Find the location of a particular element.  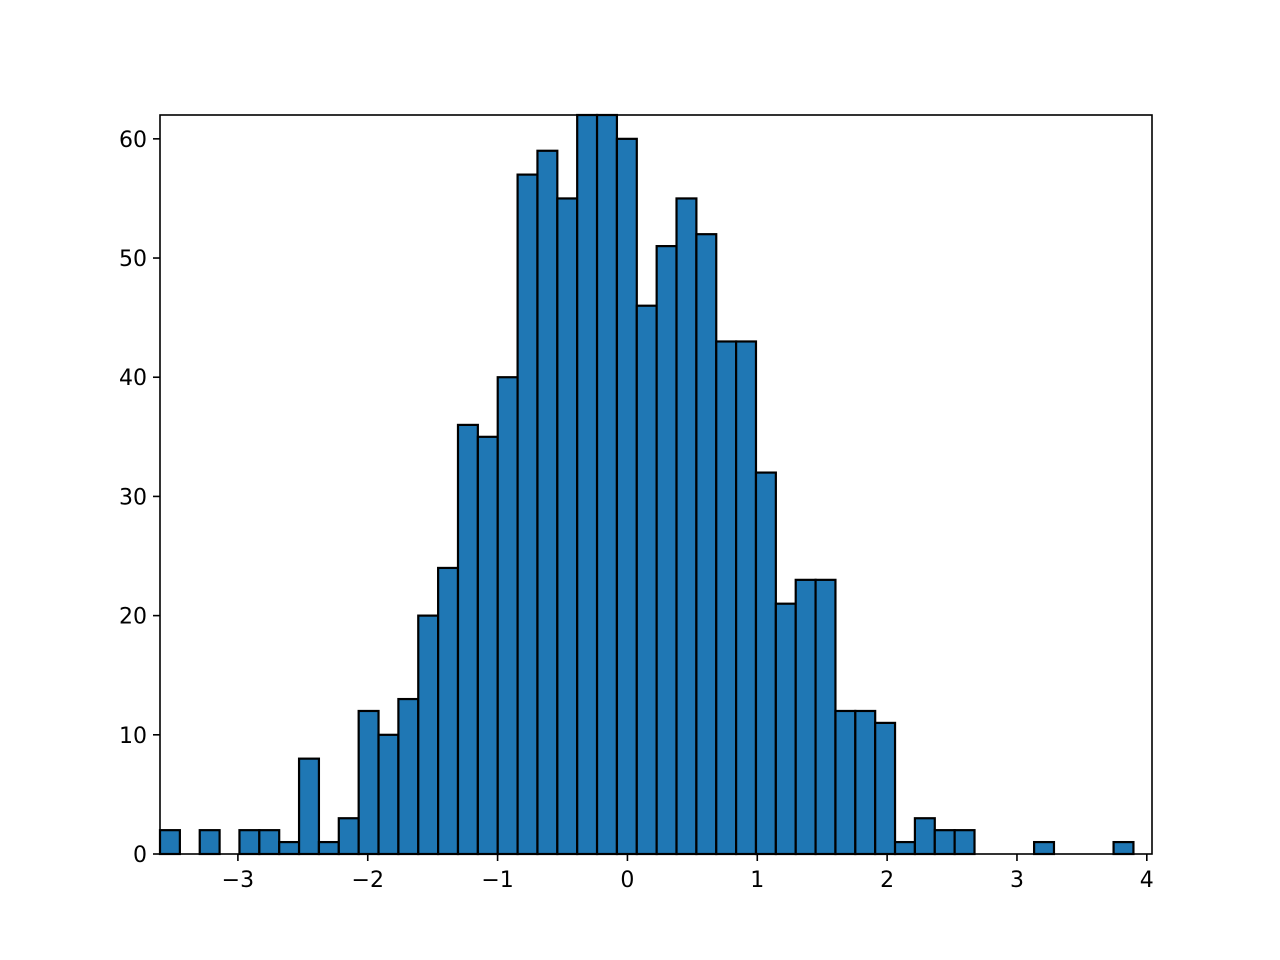

x-tick-label: 0 is located at coordinates (627, 880).